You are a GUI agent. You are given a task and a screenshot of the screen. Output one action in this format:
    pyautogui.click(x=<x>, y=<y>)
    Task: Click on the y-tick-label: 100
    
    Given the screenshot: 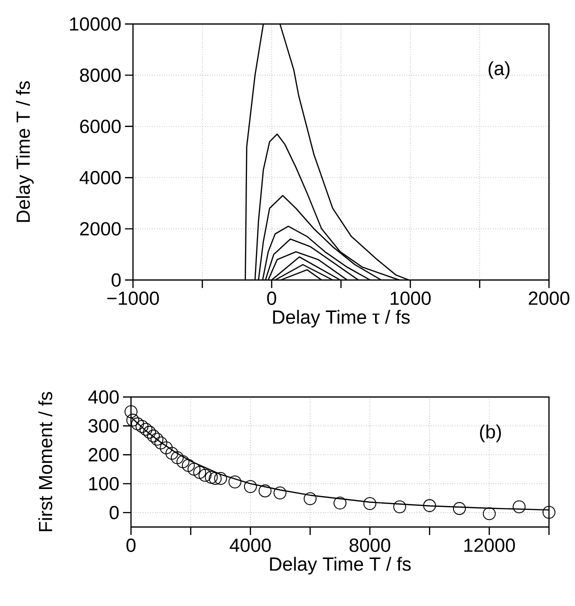 What is the action you would take?
    pyautogui.click(x=104, y=483)
    